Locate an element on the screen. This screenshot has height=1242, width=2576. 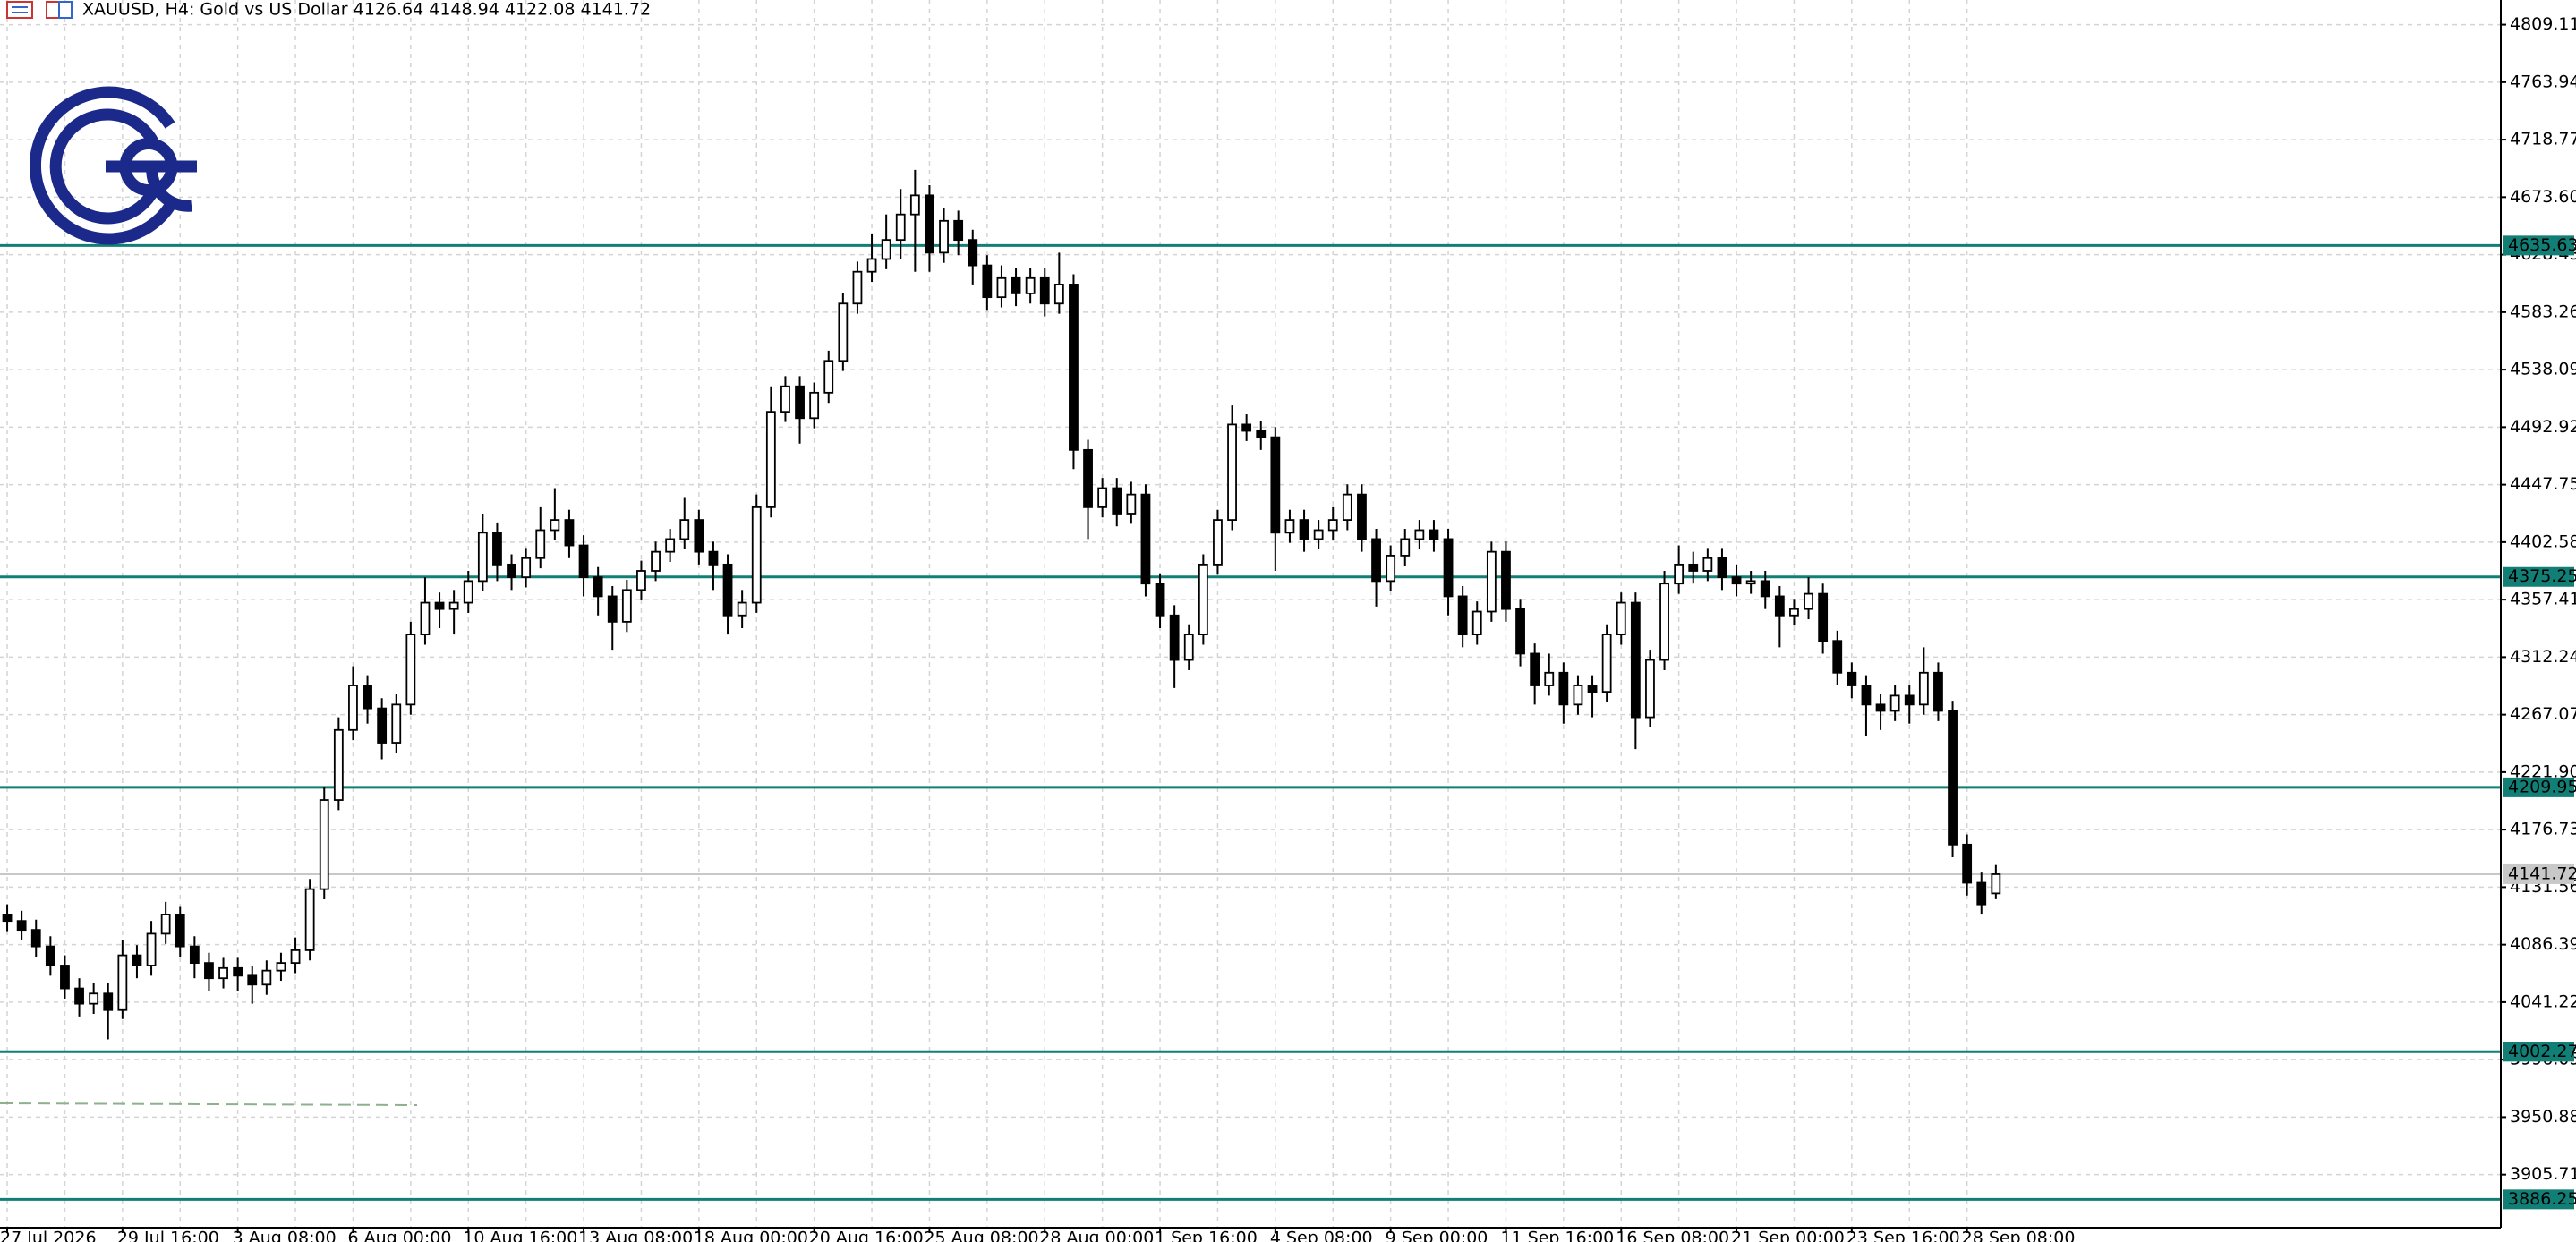
x-tick-label: 29 Jul 16:00 is located at coordinates (168, 1236).